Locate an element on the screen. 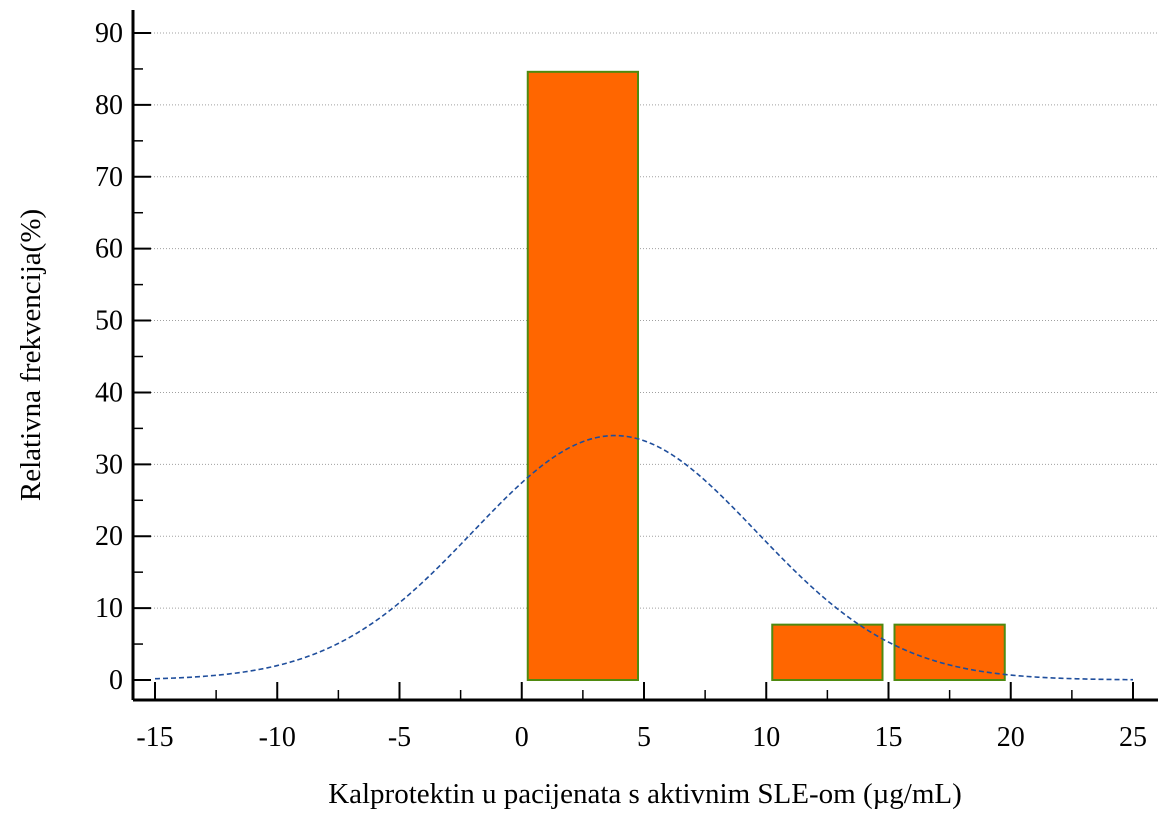 This screenshot has width=1161, height=816. y-tick-label: 60 is located at coordinates (109, 249).